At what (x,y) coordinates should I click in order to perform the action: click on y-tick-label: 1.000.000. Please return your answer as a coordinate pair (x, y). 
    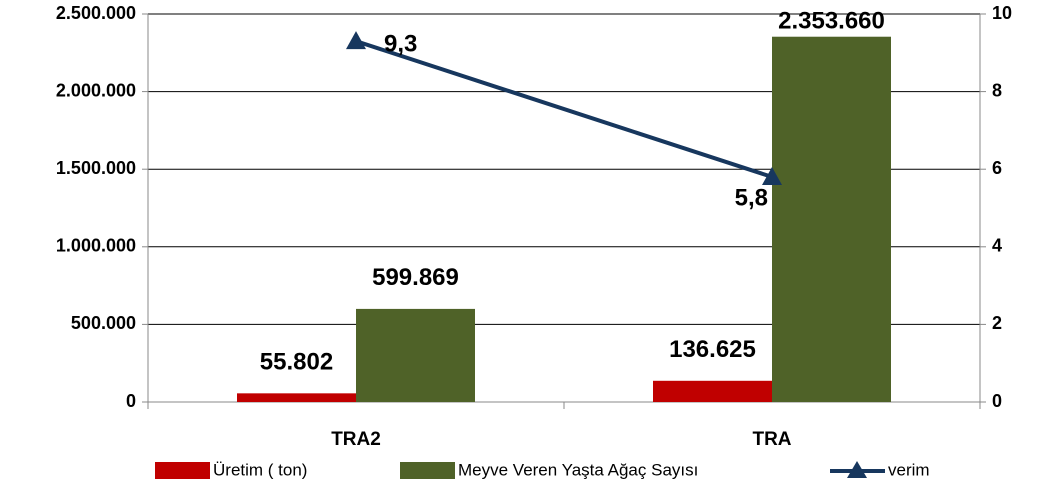
    Looking at the image, I should click on (96, 246).